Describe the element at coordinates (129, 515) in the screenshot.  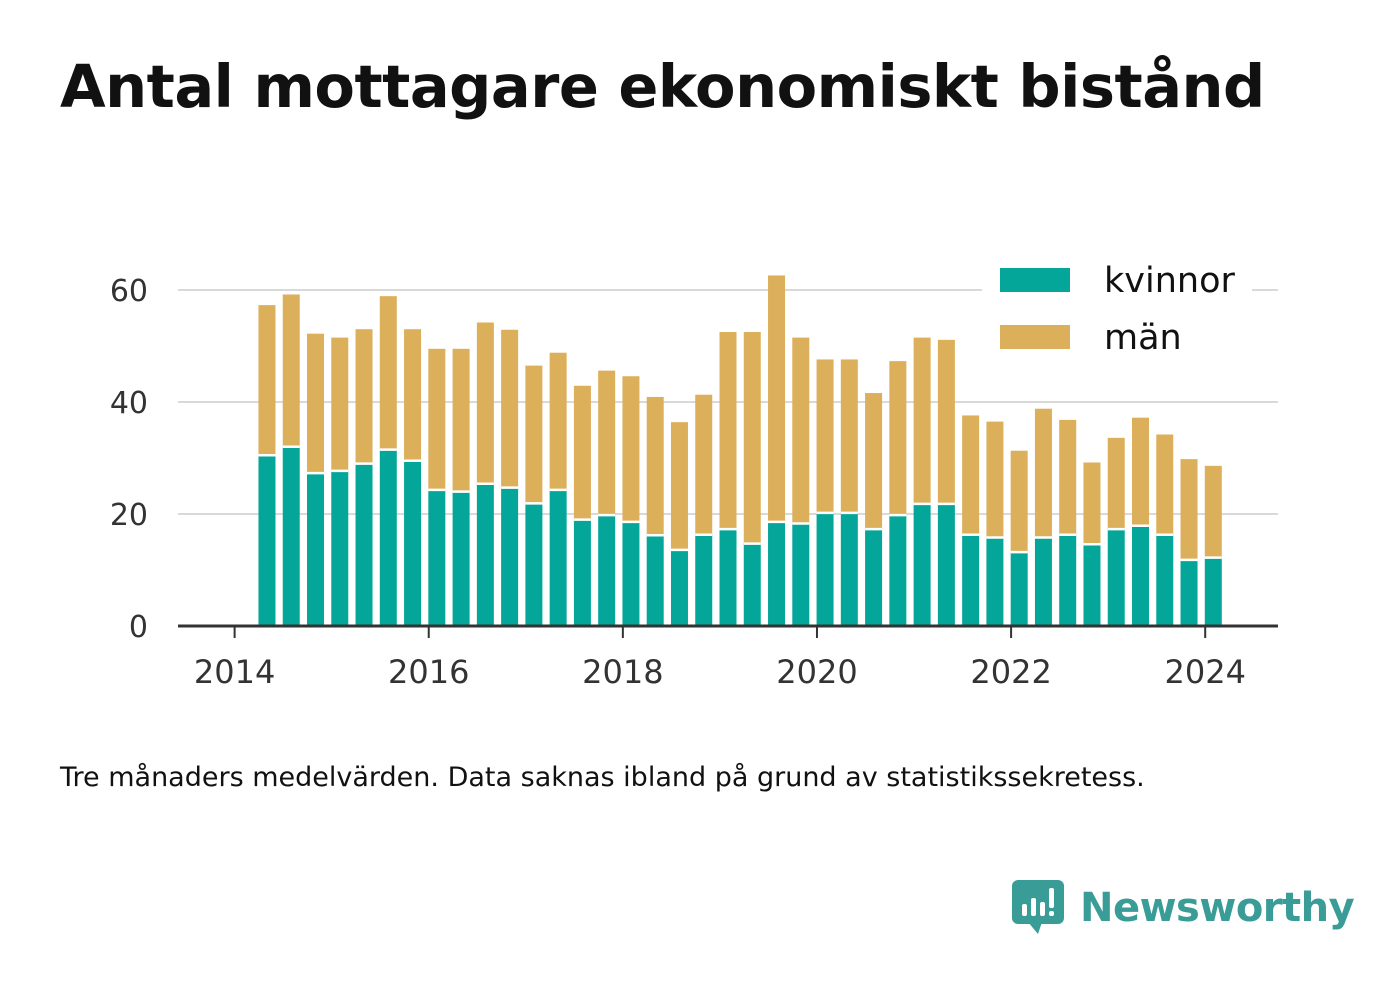
I see `y-tick-label: 20` at that location.